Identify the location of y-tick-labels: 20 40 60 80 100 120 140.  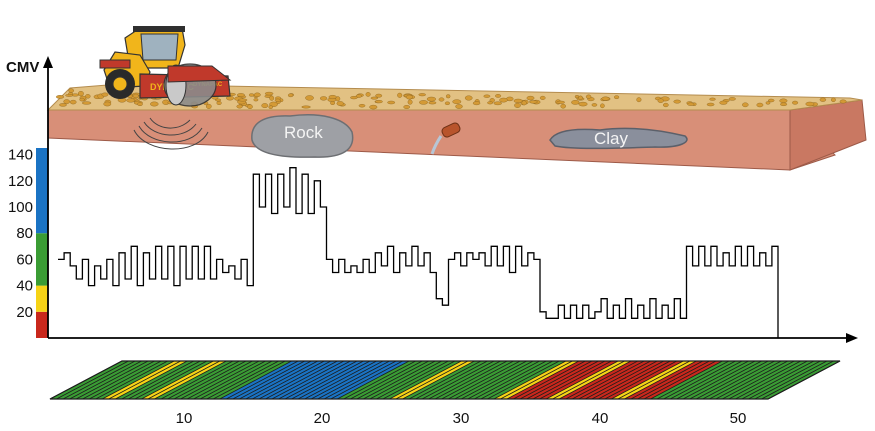
(20, 234).